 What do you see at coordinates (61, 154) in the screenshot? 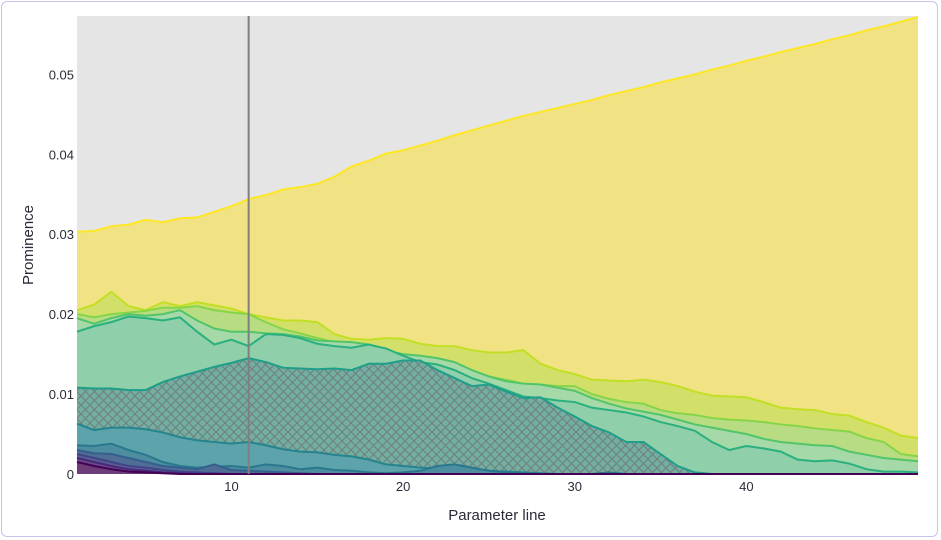
I see `y-tick-label: 0.04` at bounding box center [61, 154].